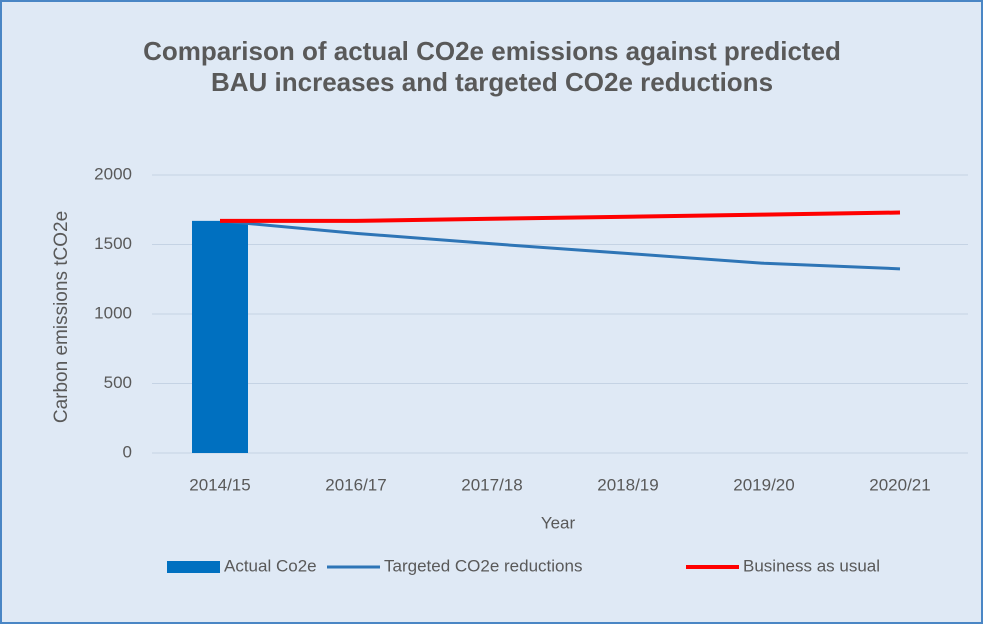 Image resolution: width=983 pixels, height=624 pixels. Describe the element at coordinates (811, 565) in the screenshot. I see `legend-label: Business as usual` at that location.